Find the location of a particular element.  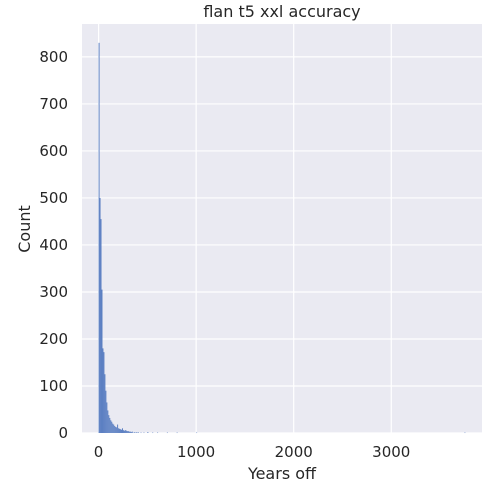

y-tick-label: 0 is located at coordinates (63, 433).